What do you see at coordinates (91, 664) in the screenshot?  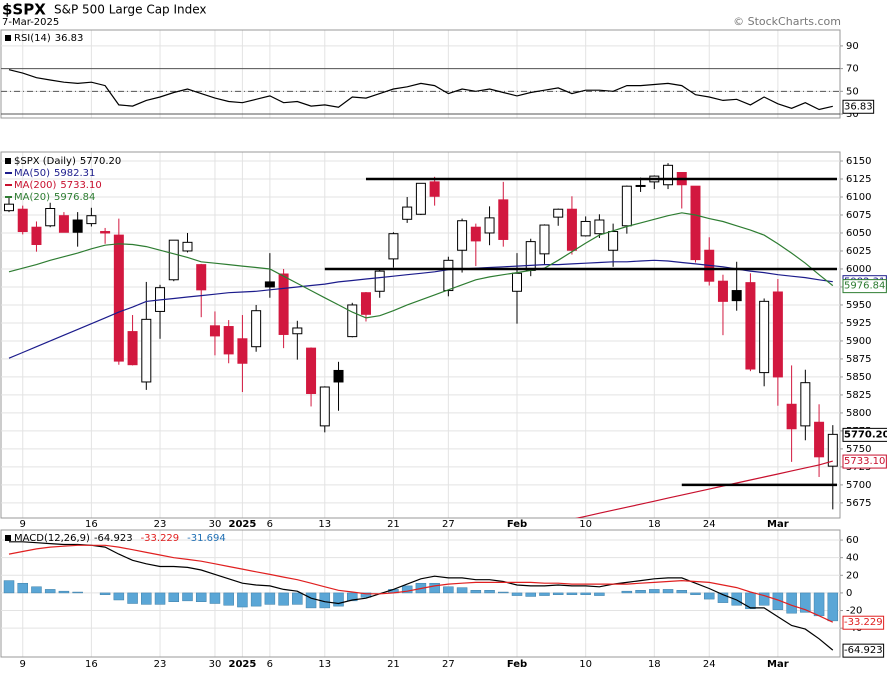 I see `x-tick-label: 16` at bounding box center [91, 664].